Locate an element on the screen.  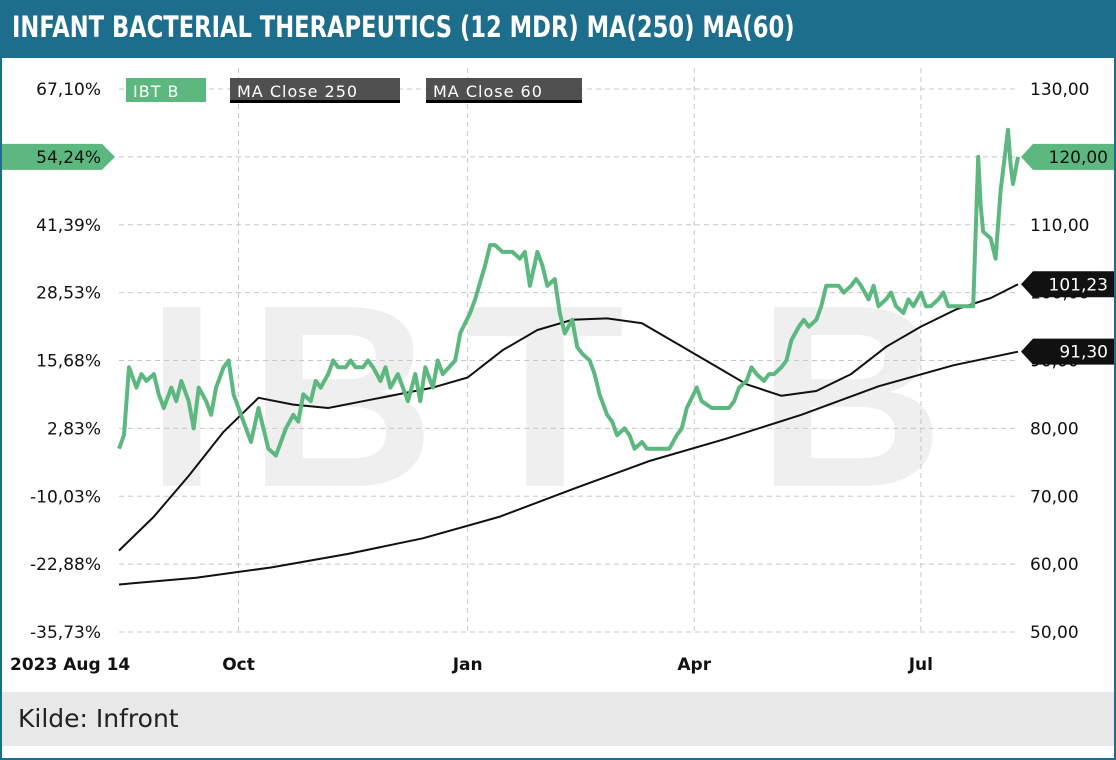
right-tick-label: 80,00 is located at coordinates (1054, 429).